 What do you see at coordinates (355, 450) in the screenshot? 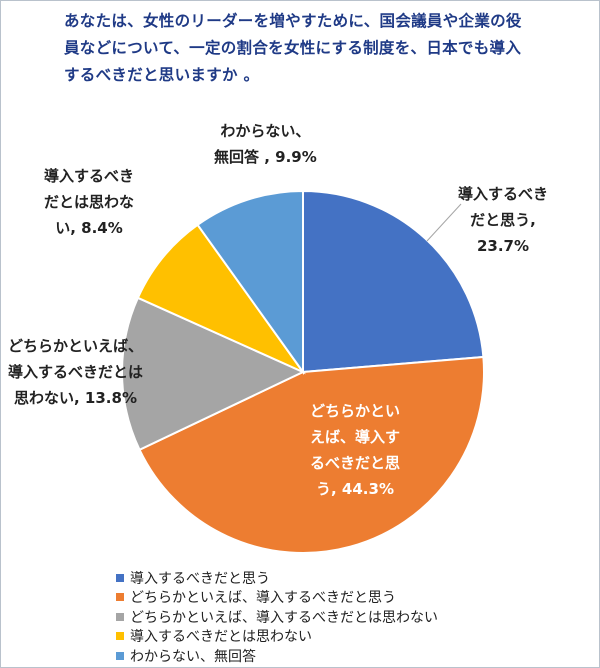
I see `slice-label-1: どちらかとい えば、導入す るべきだと思 う, 44.3%` at bounding box center [355, 450].